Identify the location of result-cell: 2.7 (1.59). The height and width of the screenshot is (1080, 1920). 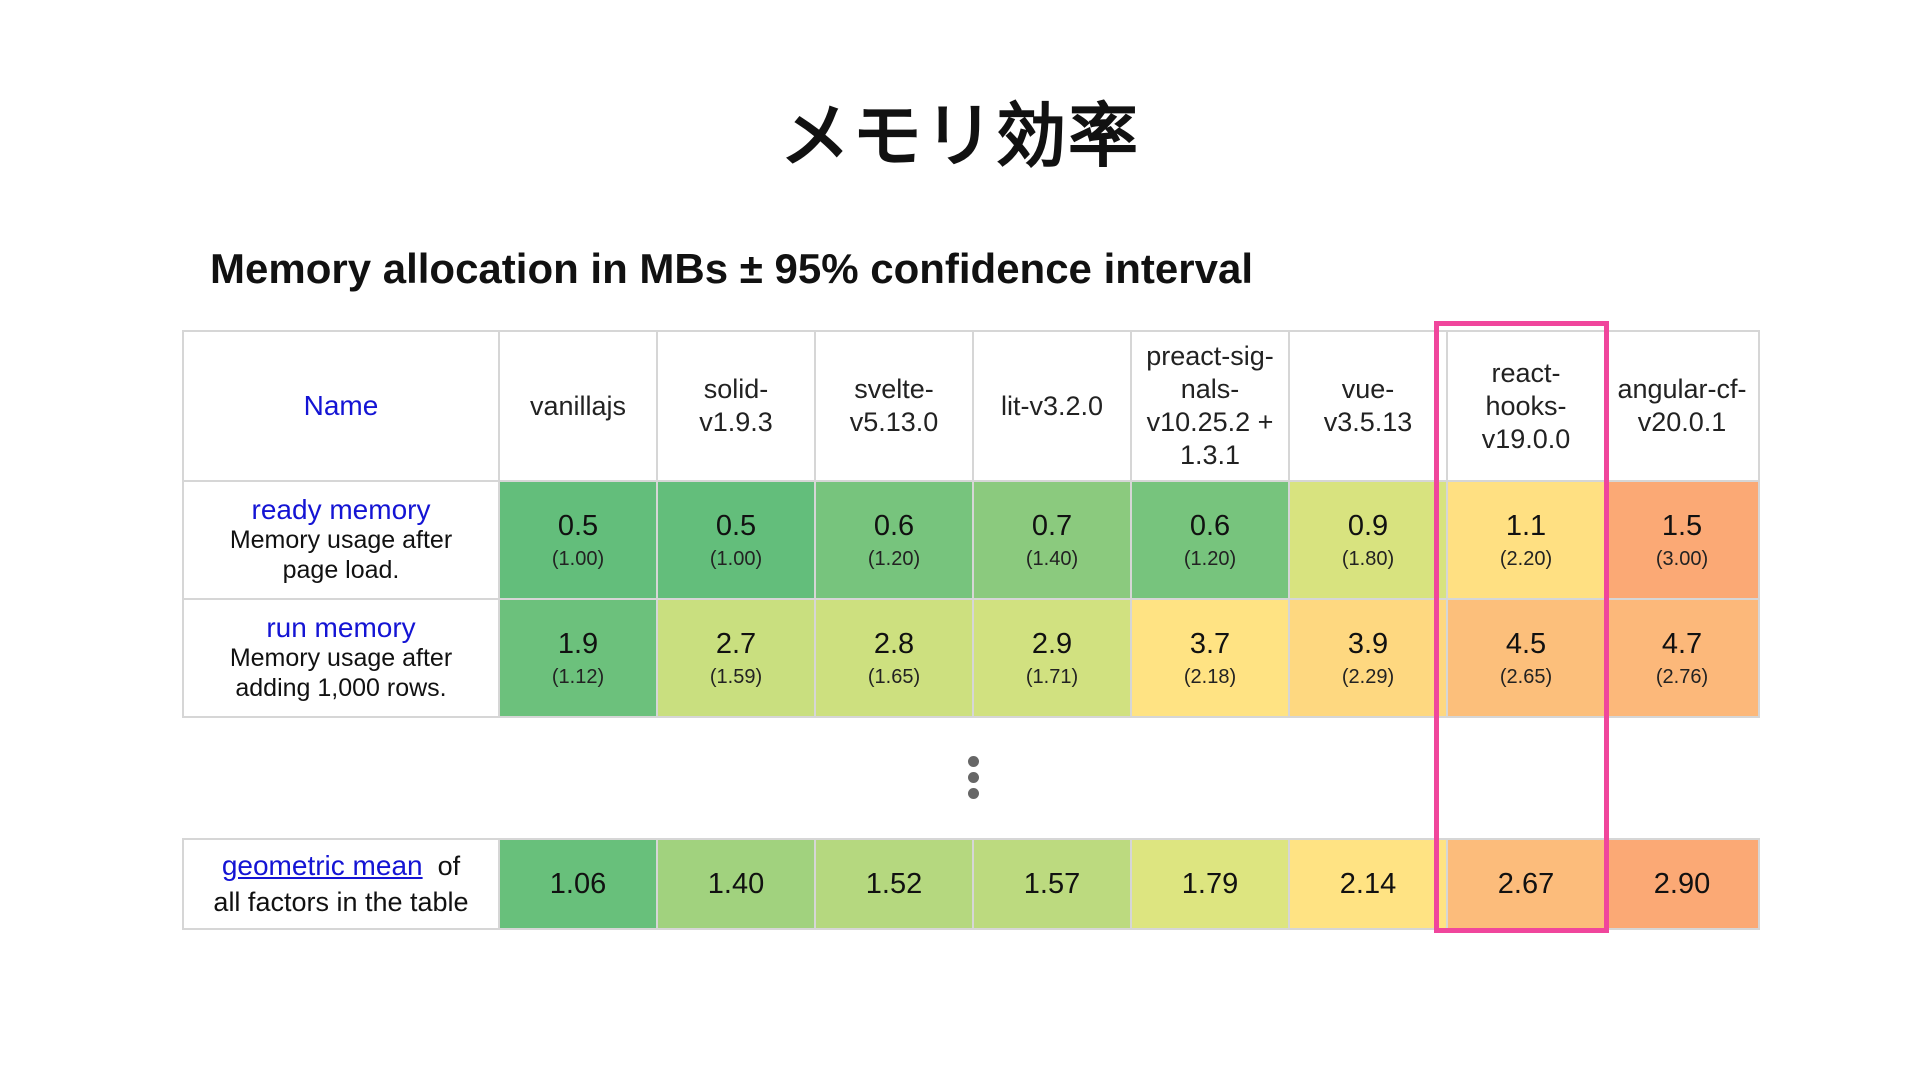
(736, 658).